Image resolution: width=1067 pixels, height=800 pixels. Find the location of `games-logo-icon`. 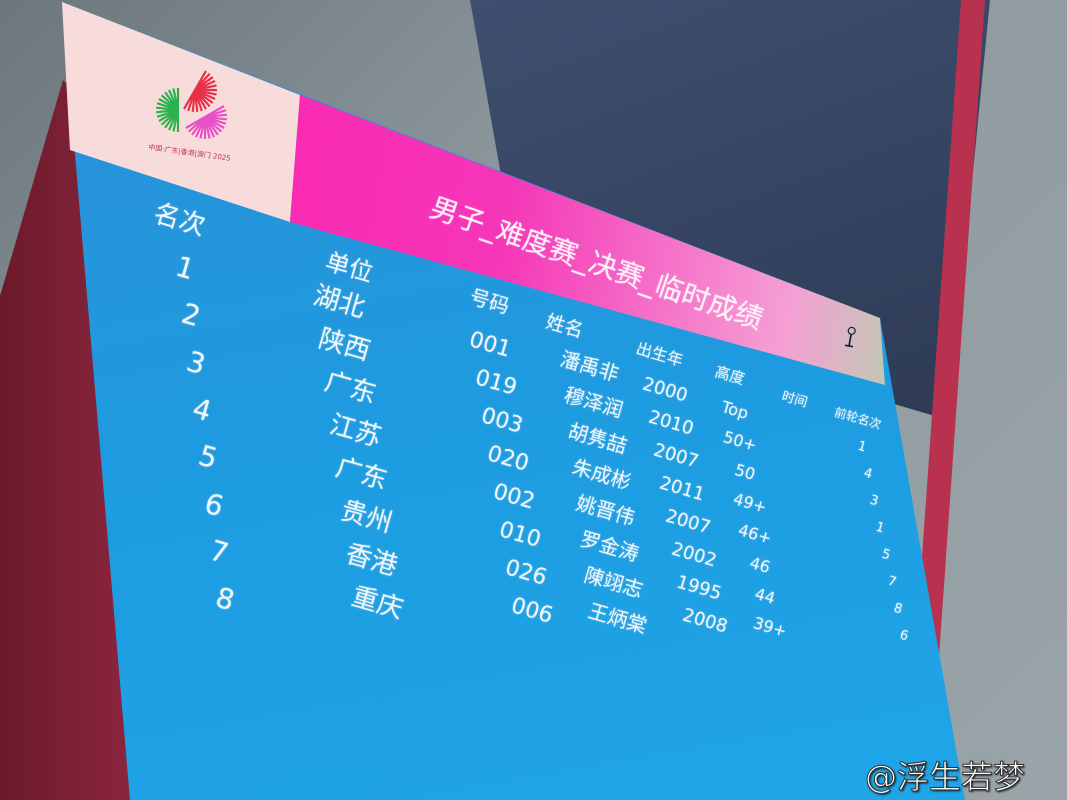

games-logo-icon is located at coordinates (191, 104).